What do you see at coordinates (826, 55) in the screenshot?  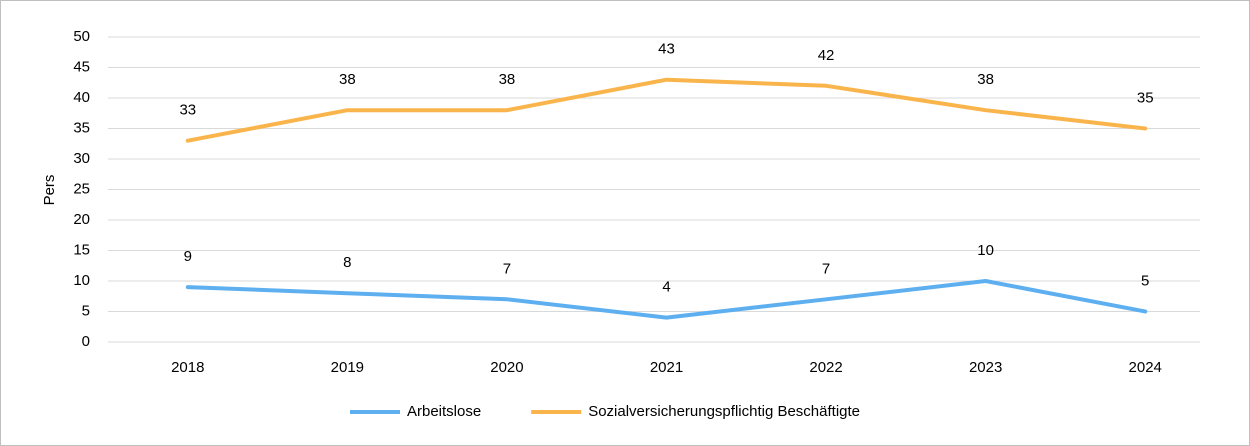 I see `data-label: 42` at bounding box center [826, 55].